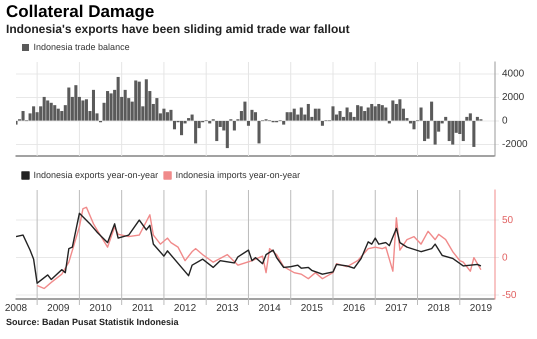 Image resolution: width=537 pixels, height=339 pixels. Describe the element at coordinates (481, 308) in the screenshot. I see `x-tick-label: 2019` at that location.